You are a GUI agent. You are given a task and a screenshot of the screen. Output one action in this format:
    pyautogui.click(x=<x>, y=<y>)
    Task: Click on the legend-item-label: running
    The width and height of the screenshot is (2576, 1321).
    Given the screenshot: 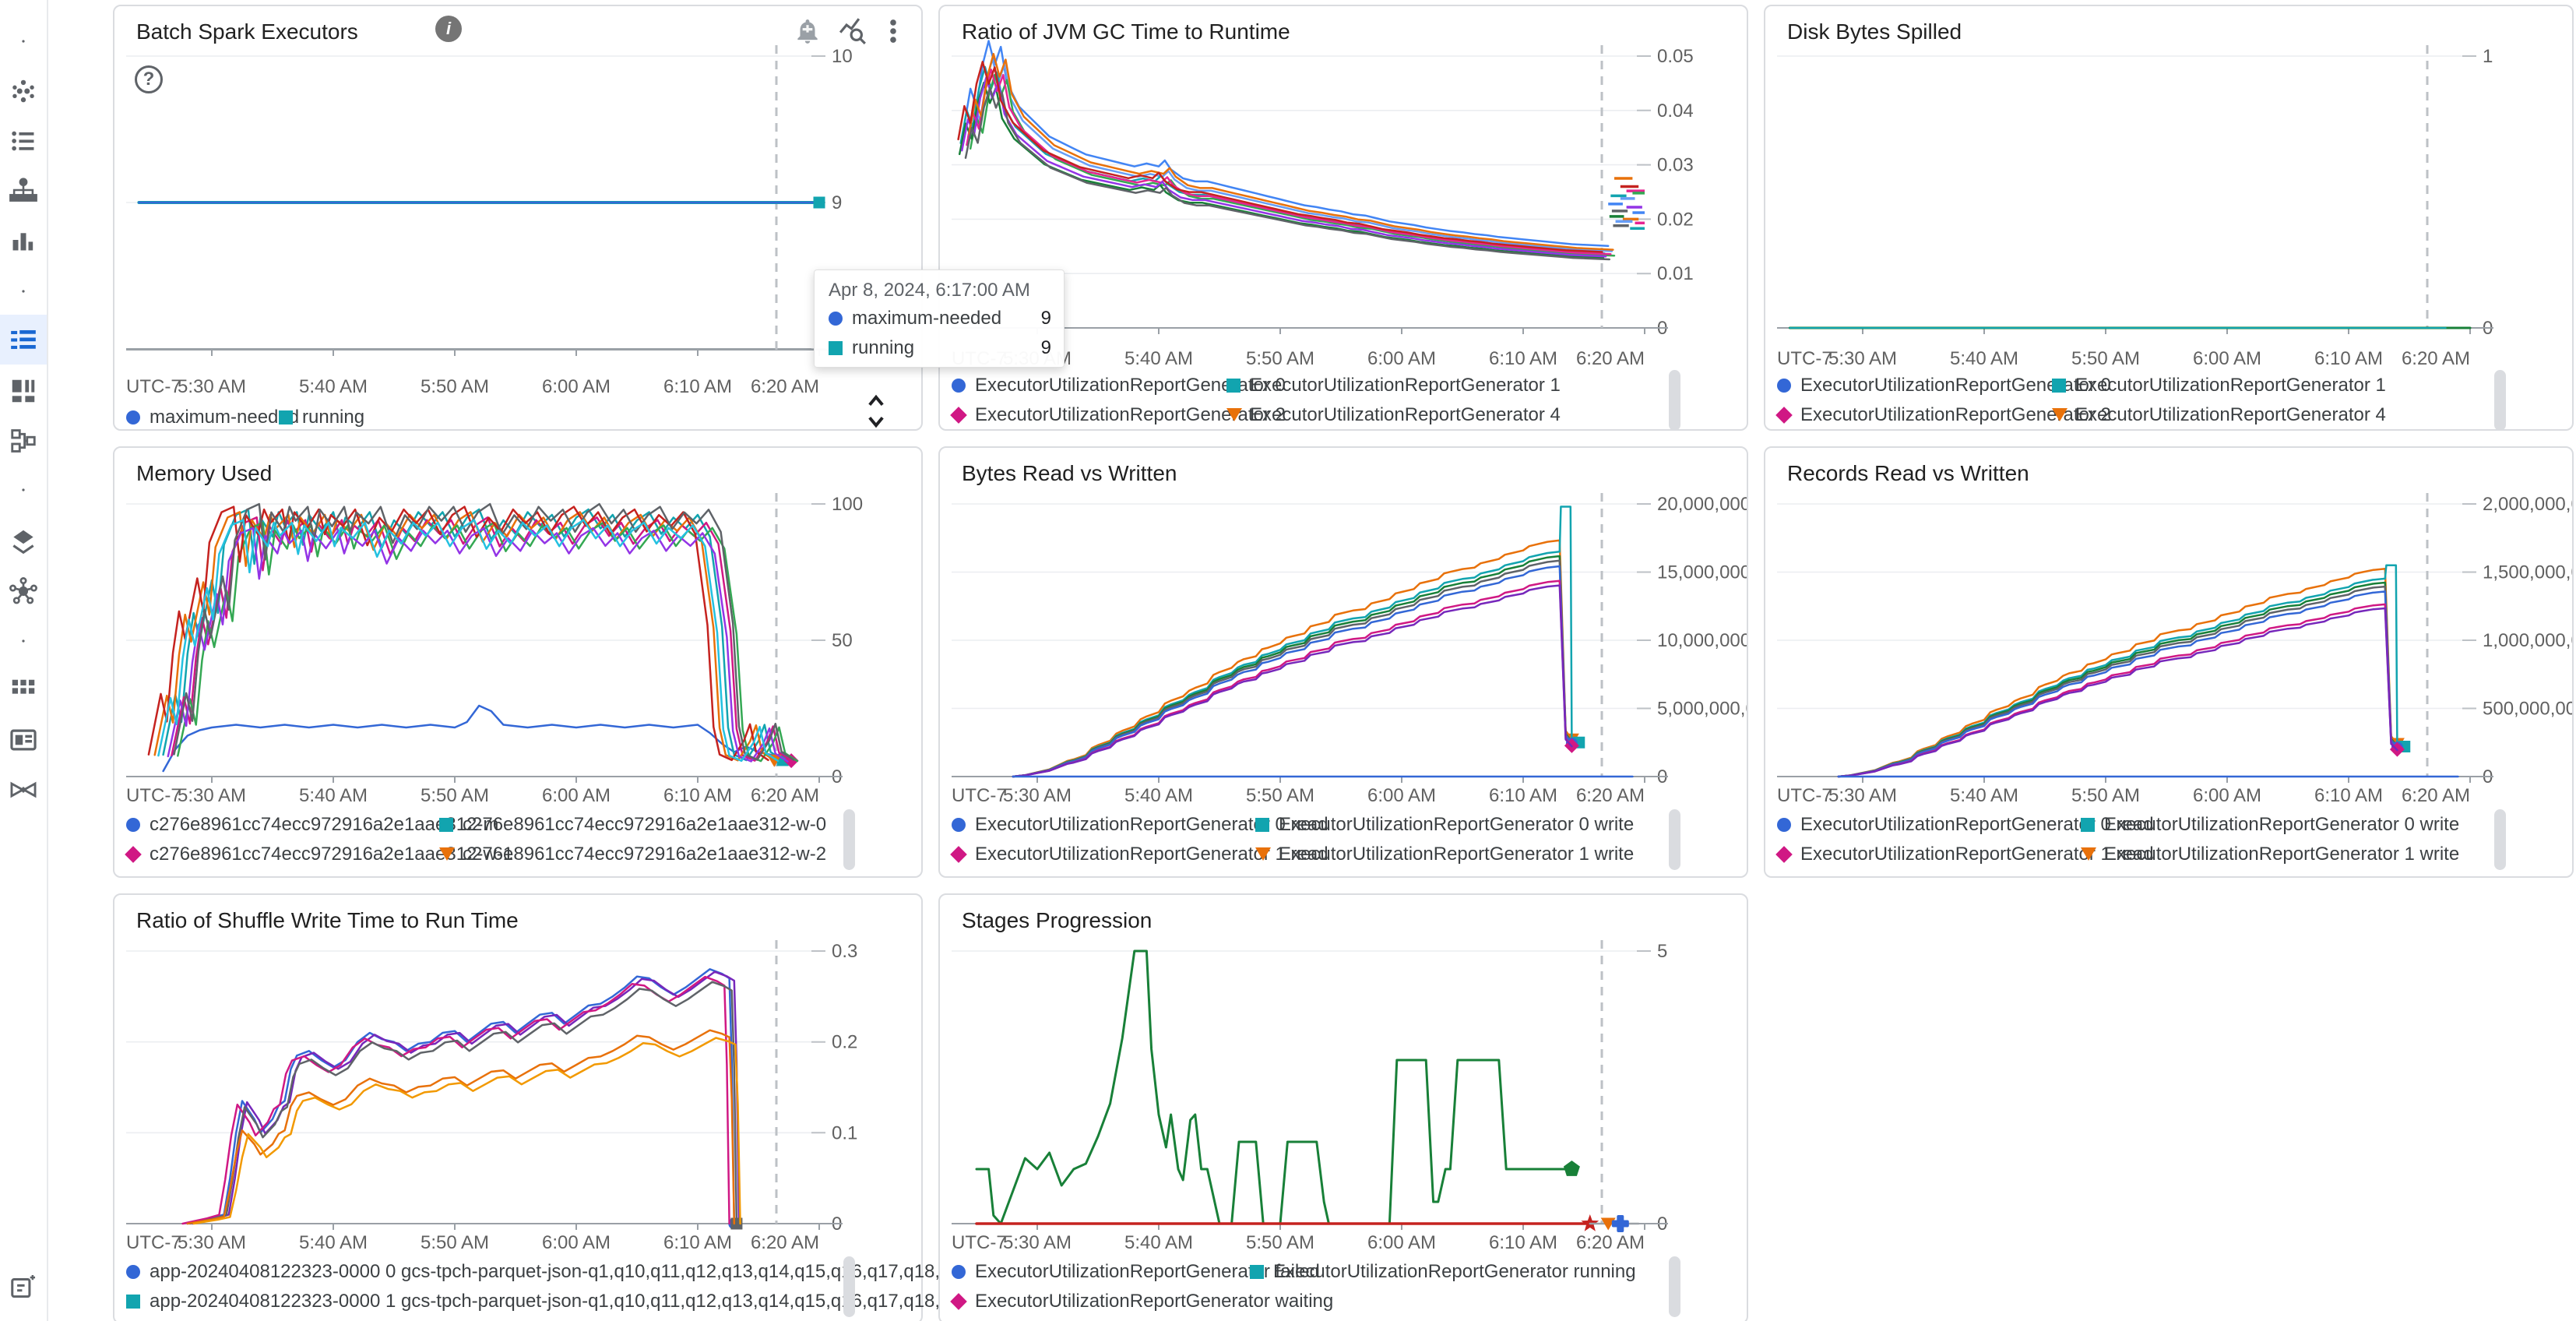 What is the action you would take?
    pyautogui.click(x=333, y=417)
    